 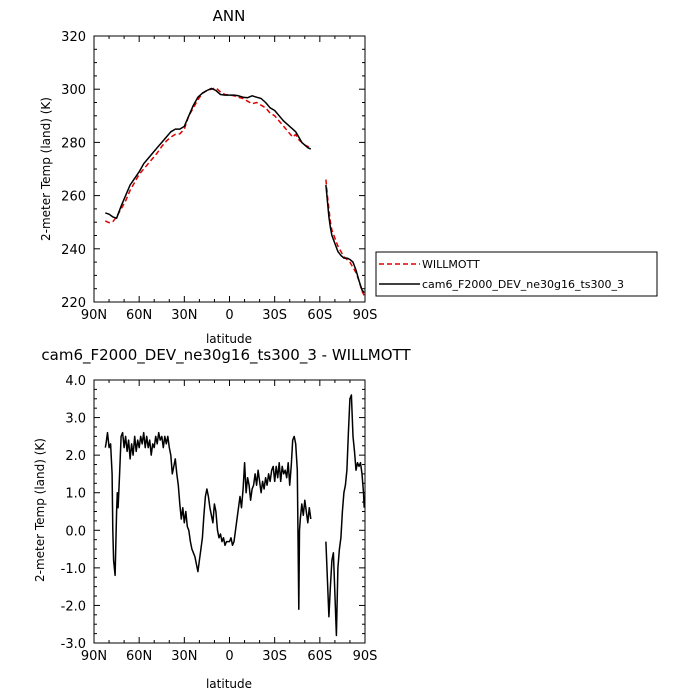 I want to click on y-tick-label: 3.0, so click(x=75, y=419).